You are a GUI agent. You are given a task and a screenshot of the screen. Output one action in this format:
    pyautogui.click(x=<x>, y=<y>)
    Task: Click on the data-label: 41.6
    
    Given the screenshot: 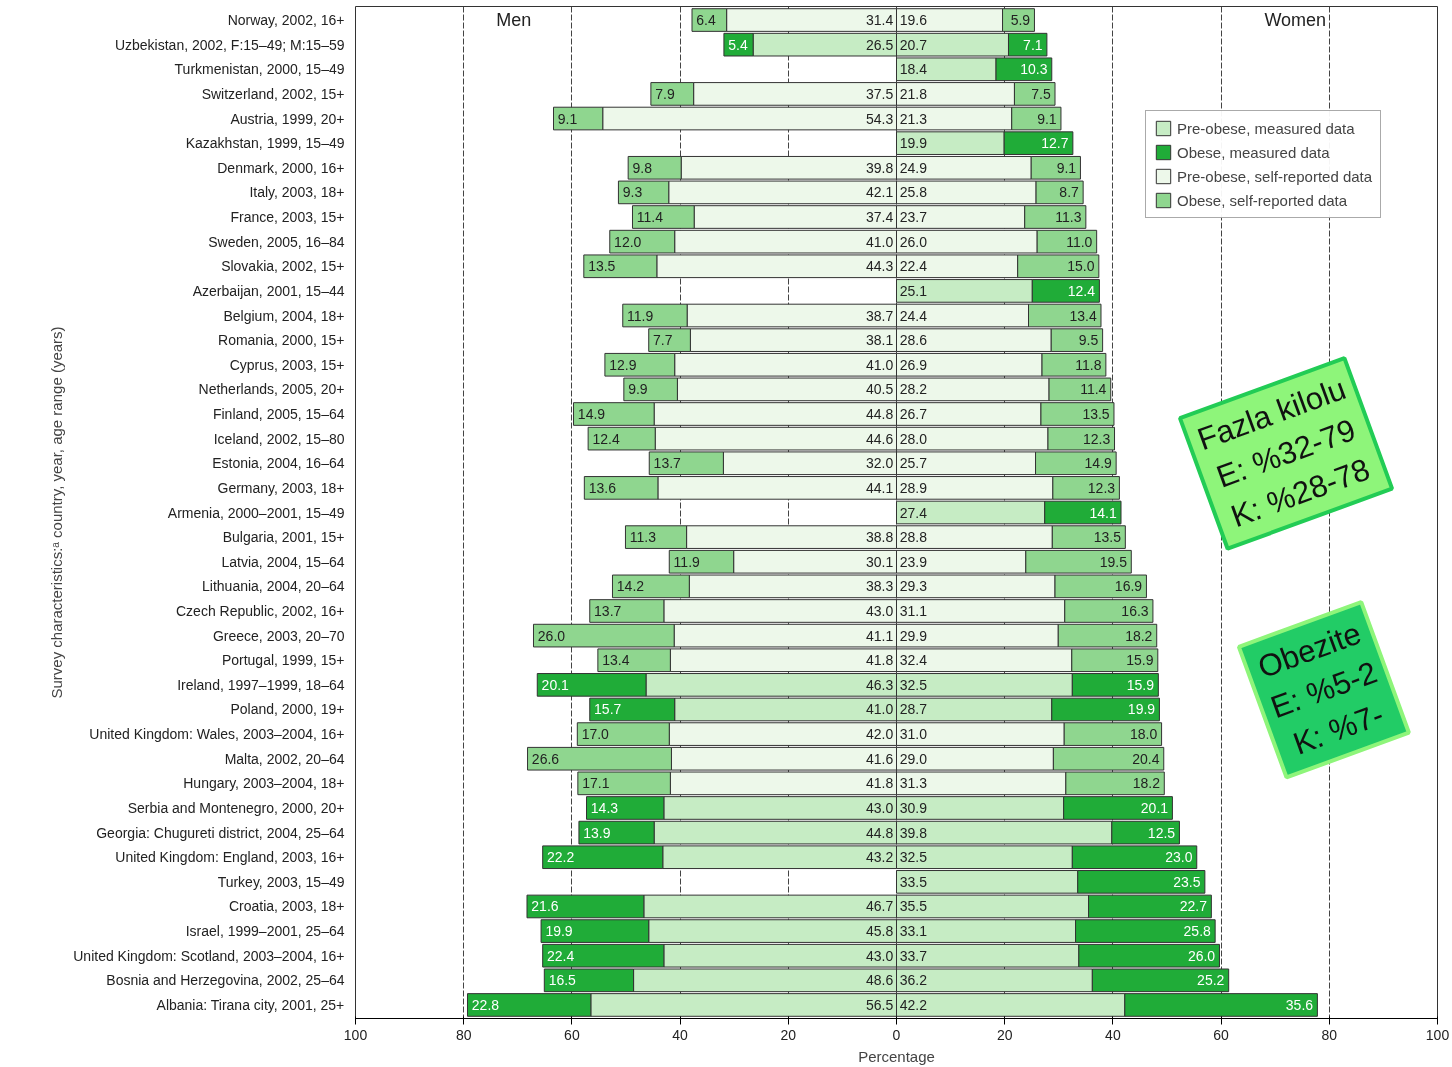 What is the action you would take?
    pyautogui.click(x=880, y=758)
    